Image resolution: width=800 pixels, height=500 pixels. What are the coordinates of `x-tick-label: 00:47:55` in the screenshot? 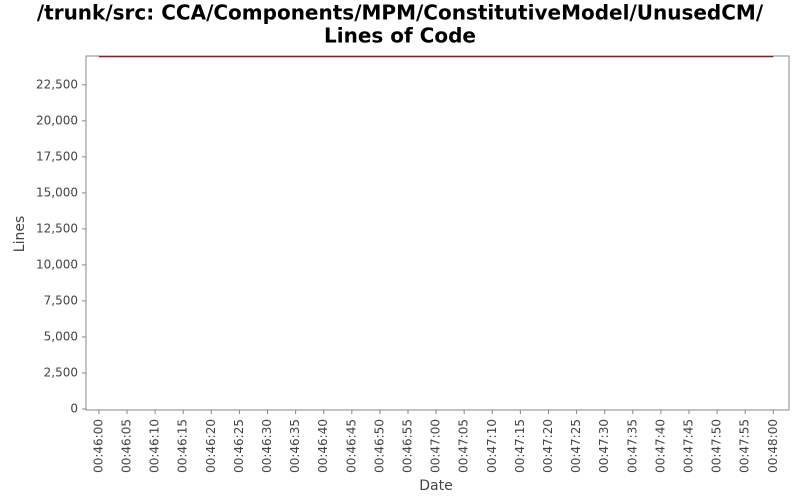 It's located at (745, 446).